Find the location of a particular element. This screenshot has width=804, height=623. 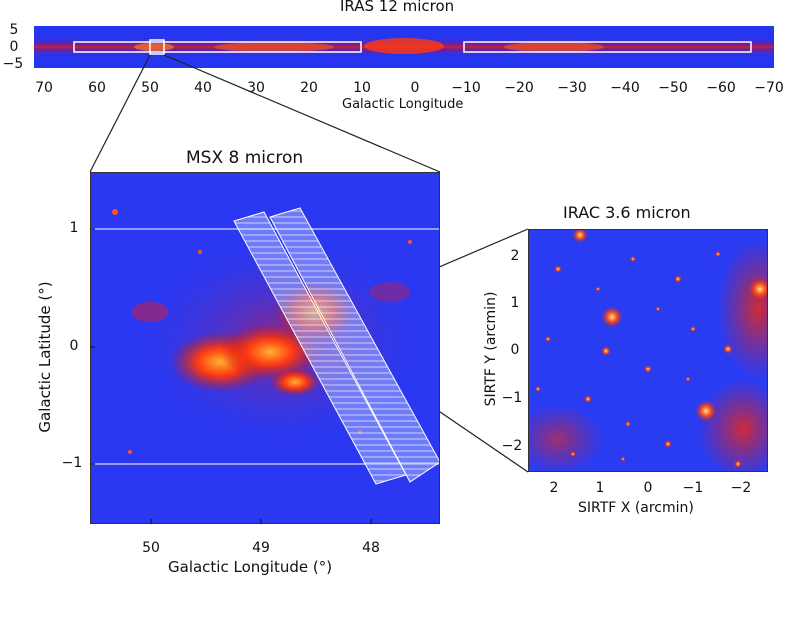

msx-ylabel: Galactic Latitude (°) is located at coordinates (45, 357).